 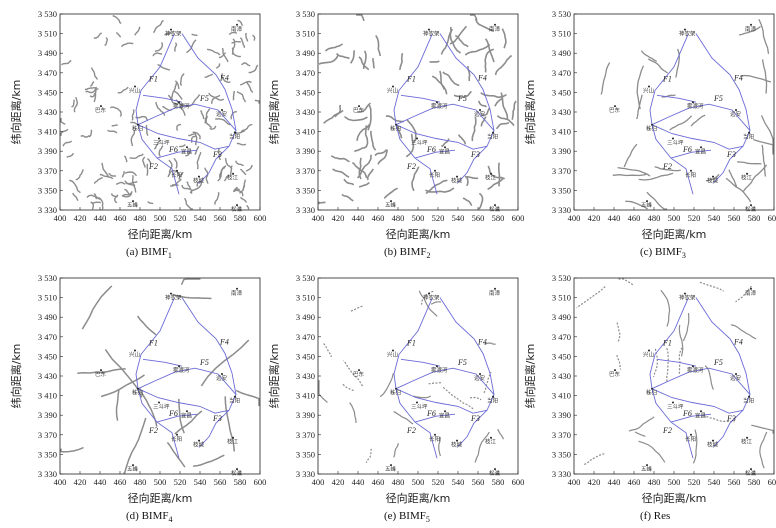 I want to click on y-tick-label: 3 450, so click(x=305, y=356).